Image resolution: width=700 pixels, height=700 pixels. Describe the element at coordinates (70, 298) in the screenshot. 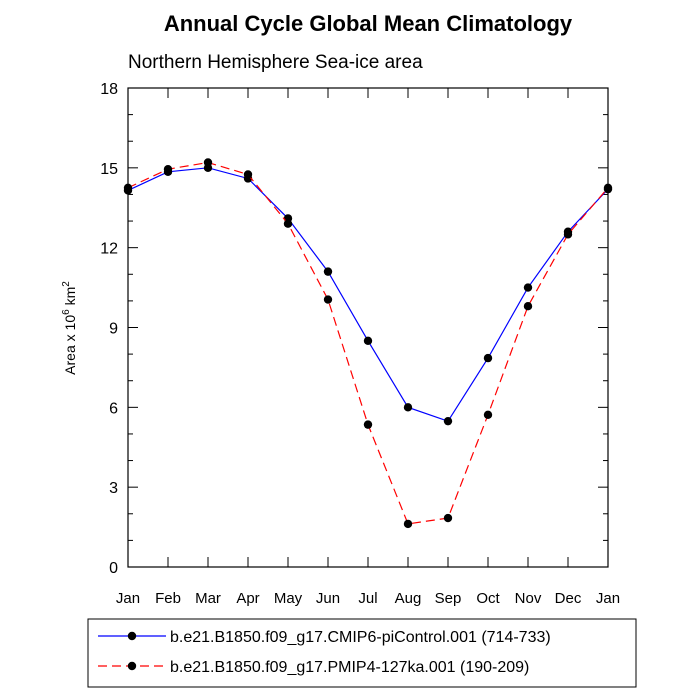

I see `y-axis-label-unit: km` at that location.